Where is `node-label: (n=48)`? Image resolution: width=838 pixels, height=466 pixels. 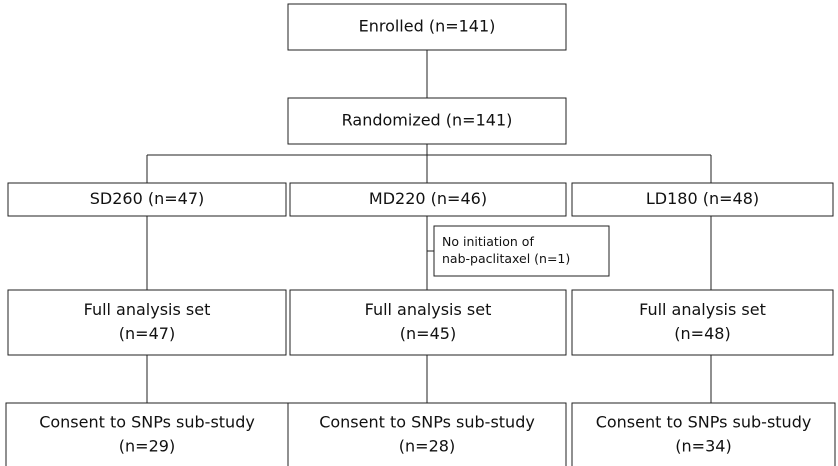 node-label: (n=48) is located at coordinates (702, 333).